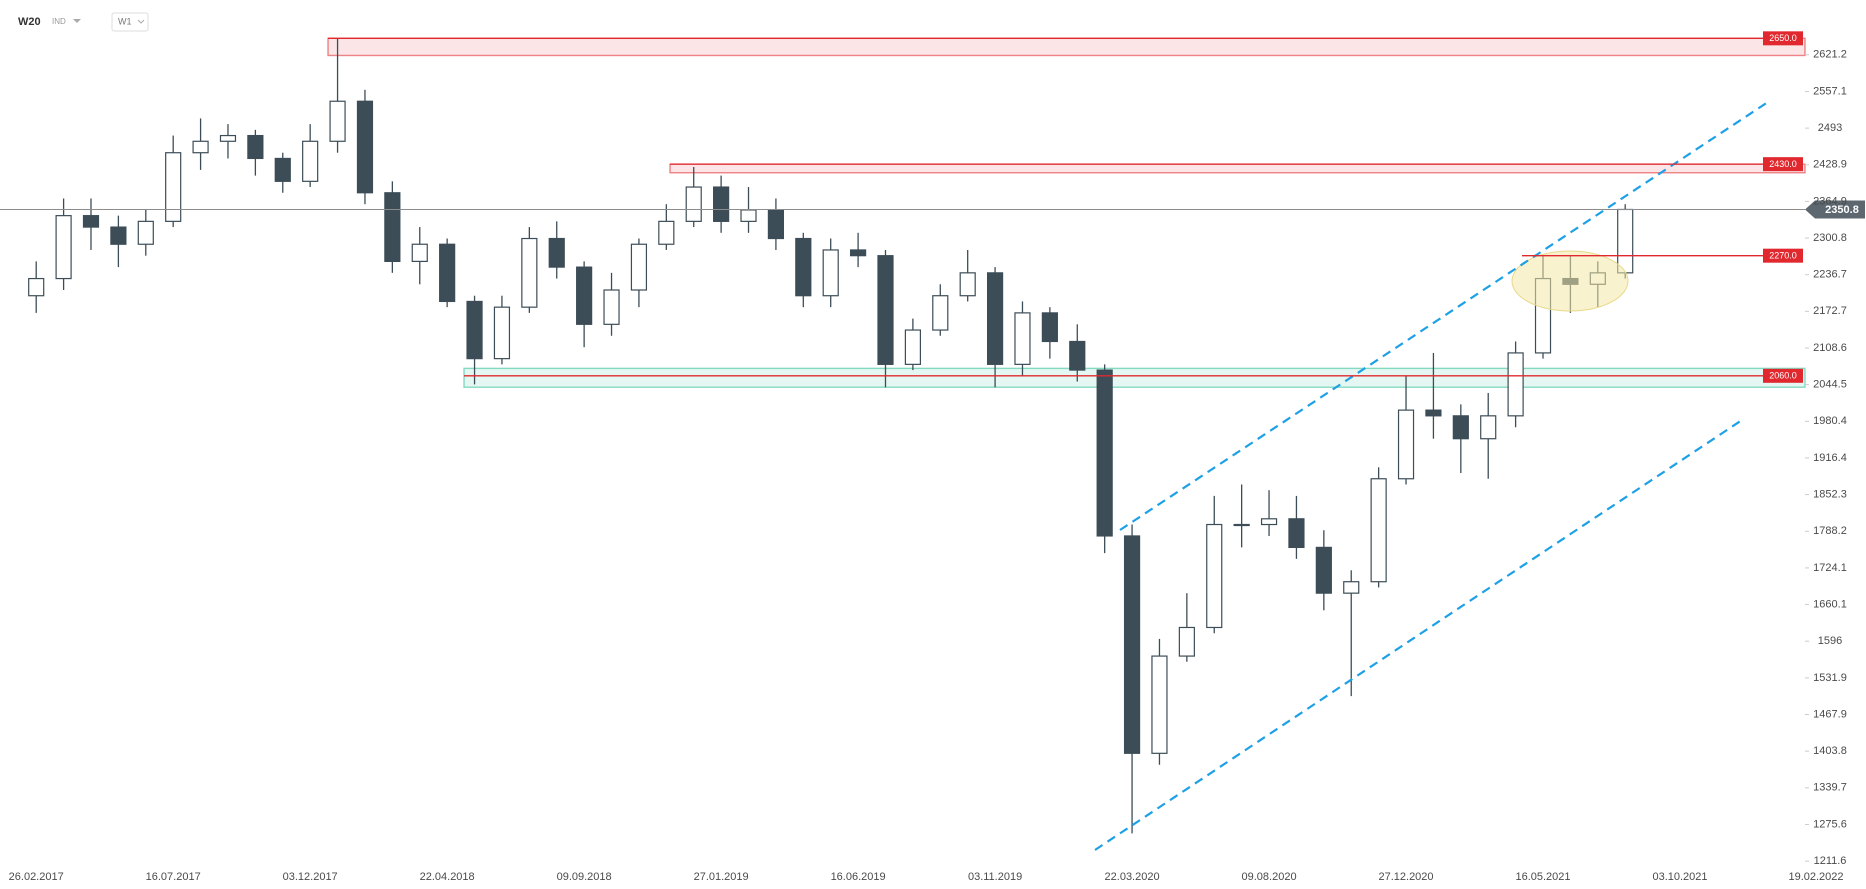 Image resolution: width=1866 pixels, height=889 pixels. Describe the element at coordinates (29, 22) in the screenshot. I see `symbol: W20` at that location.